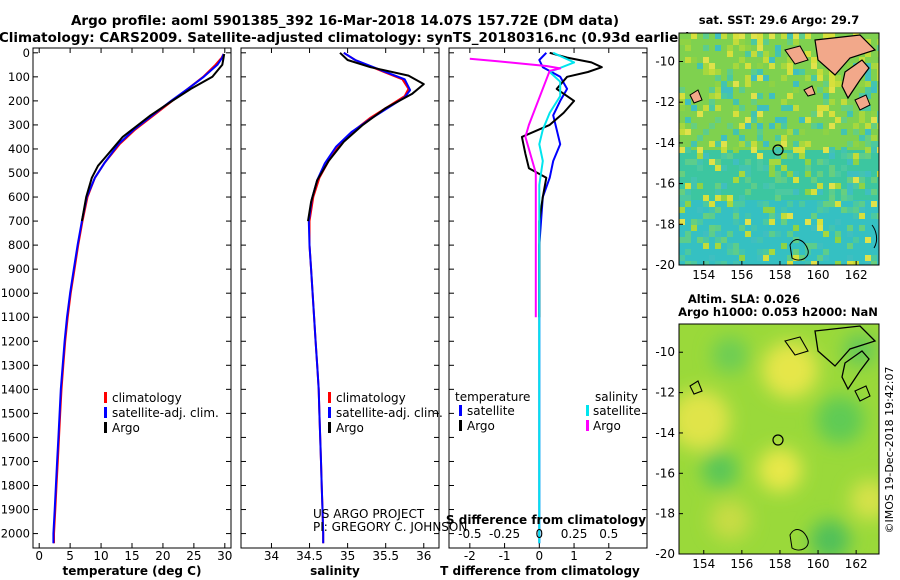 The image size is (900, 580). What do you see at coordinates (335, 571) in the screenshot?
I see `salinity-xlabel: salinity` at bounding box center [335, 571].